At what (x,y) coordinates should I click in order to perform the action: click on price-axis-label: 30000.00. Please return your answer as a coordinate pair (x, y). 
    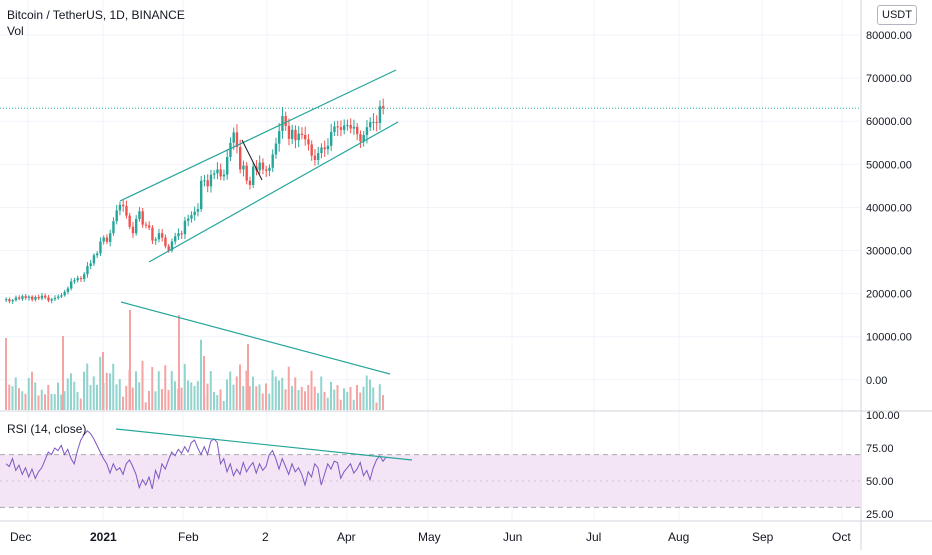
    Looking at the image, I should click on (889, 252).